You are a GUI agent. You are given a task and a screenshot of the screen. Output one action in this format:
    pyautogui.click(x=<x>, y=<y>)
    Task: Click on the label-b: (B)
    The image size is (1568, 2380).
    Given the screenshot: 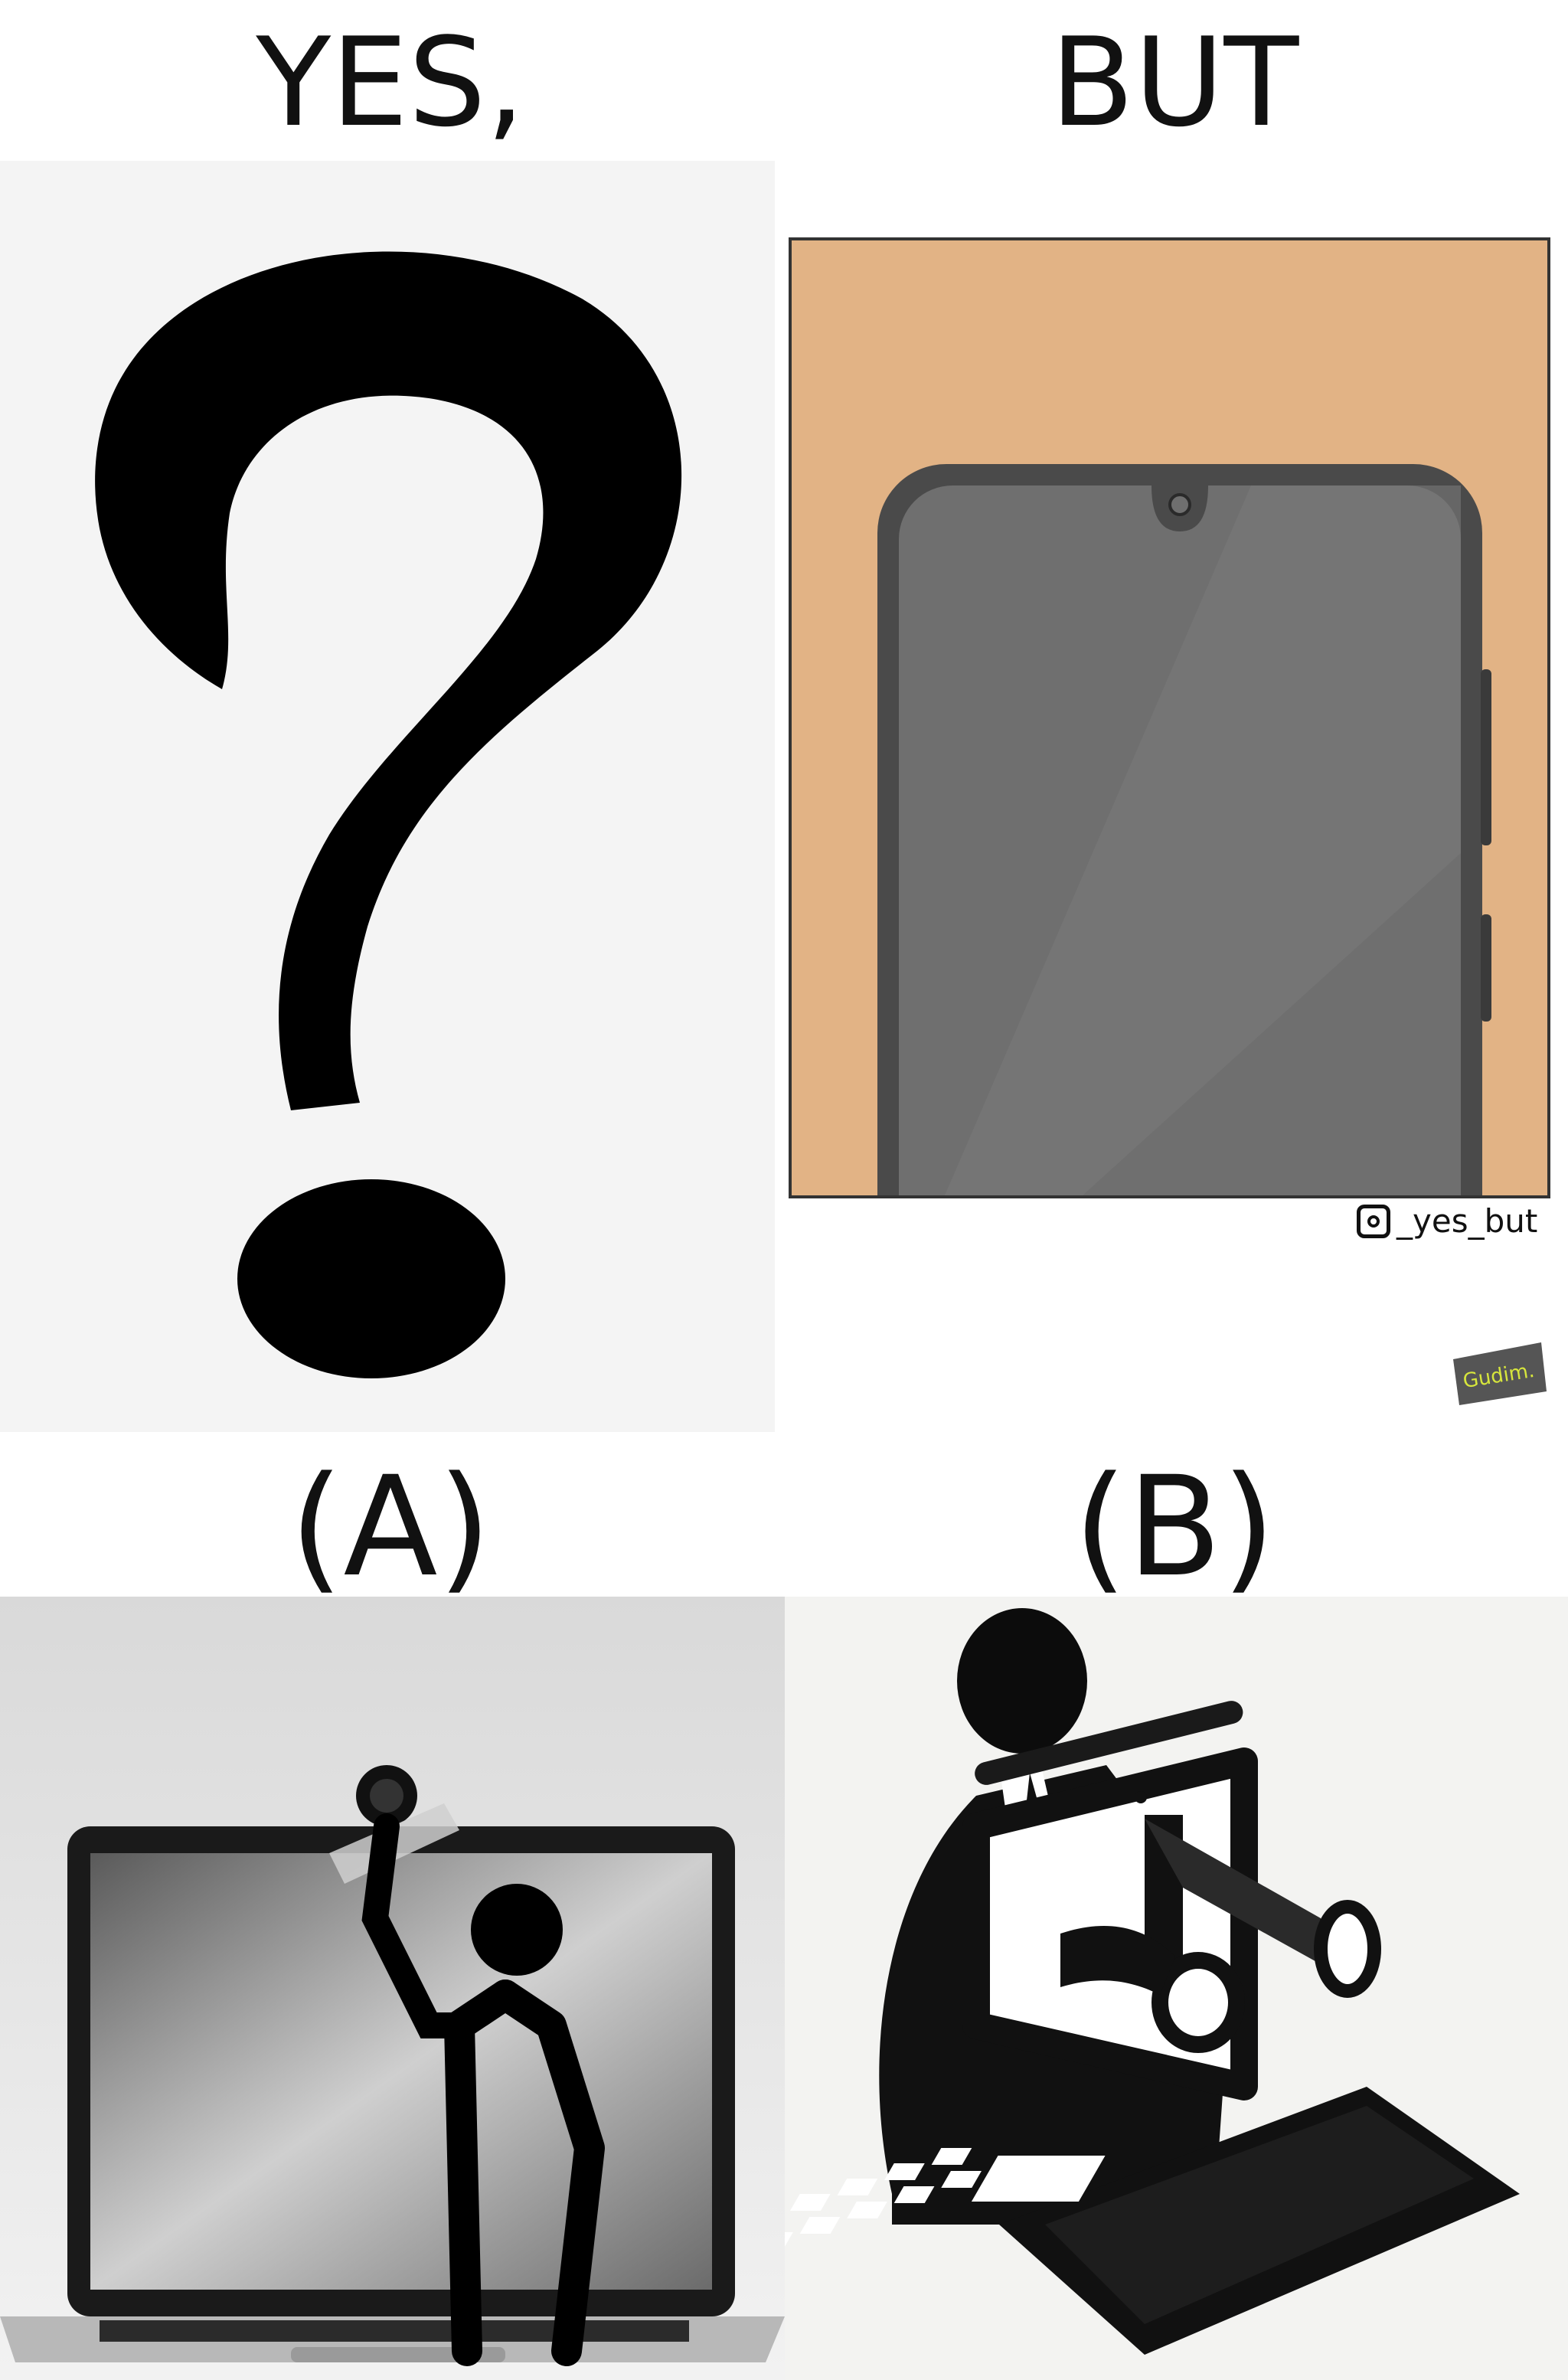 What is the action you would take?
    pyautogui.click(x=1174, y=1527)
    